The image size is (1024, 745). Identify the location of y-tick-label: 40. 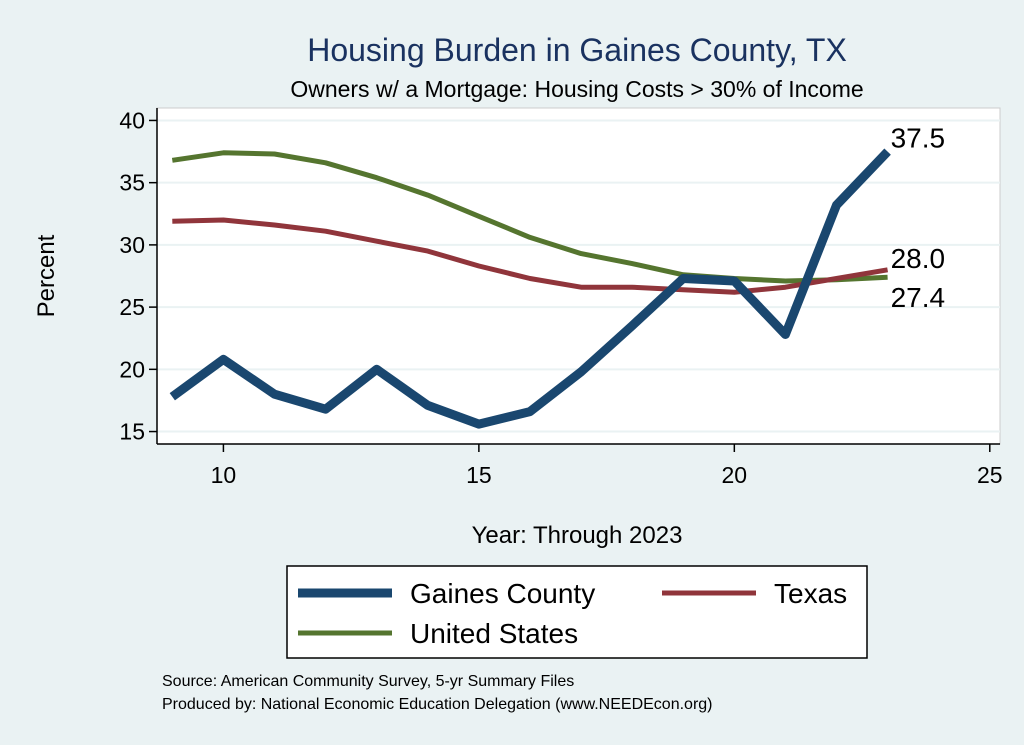
(132, 120).